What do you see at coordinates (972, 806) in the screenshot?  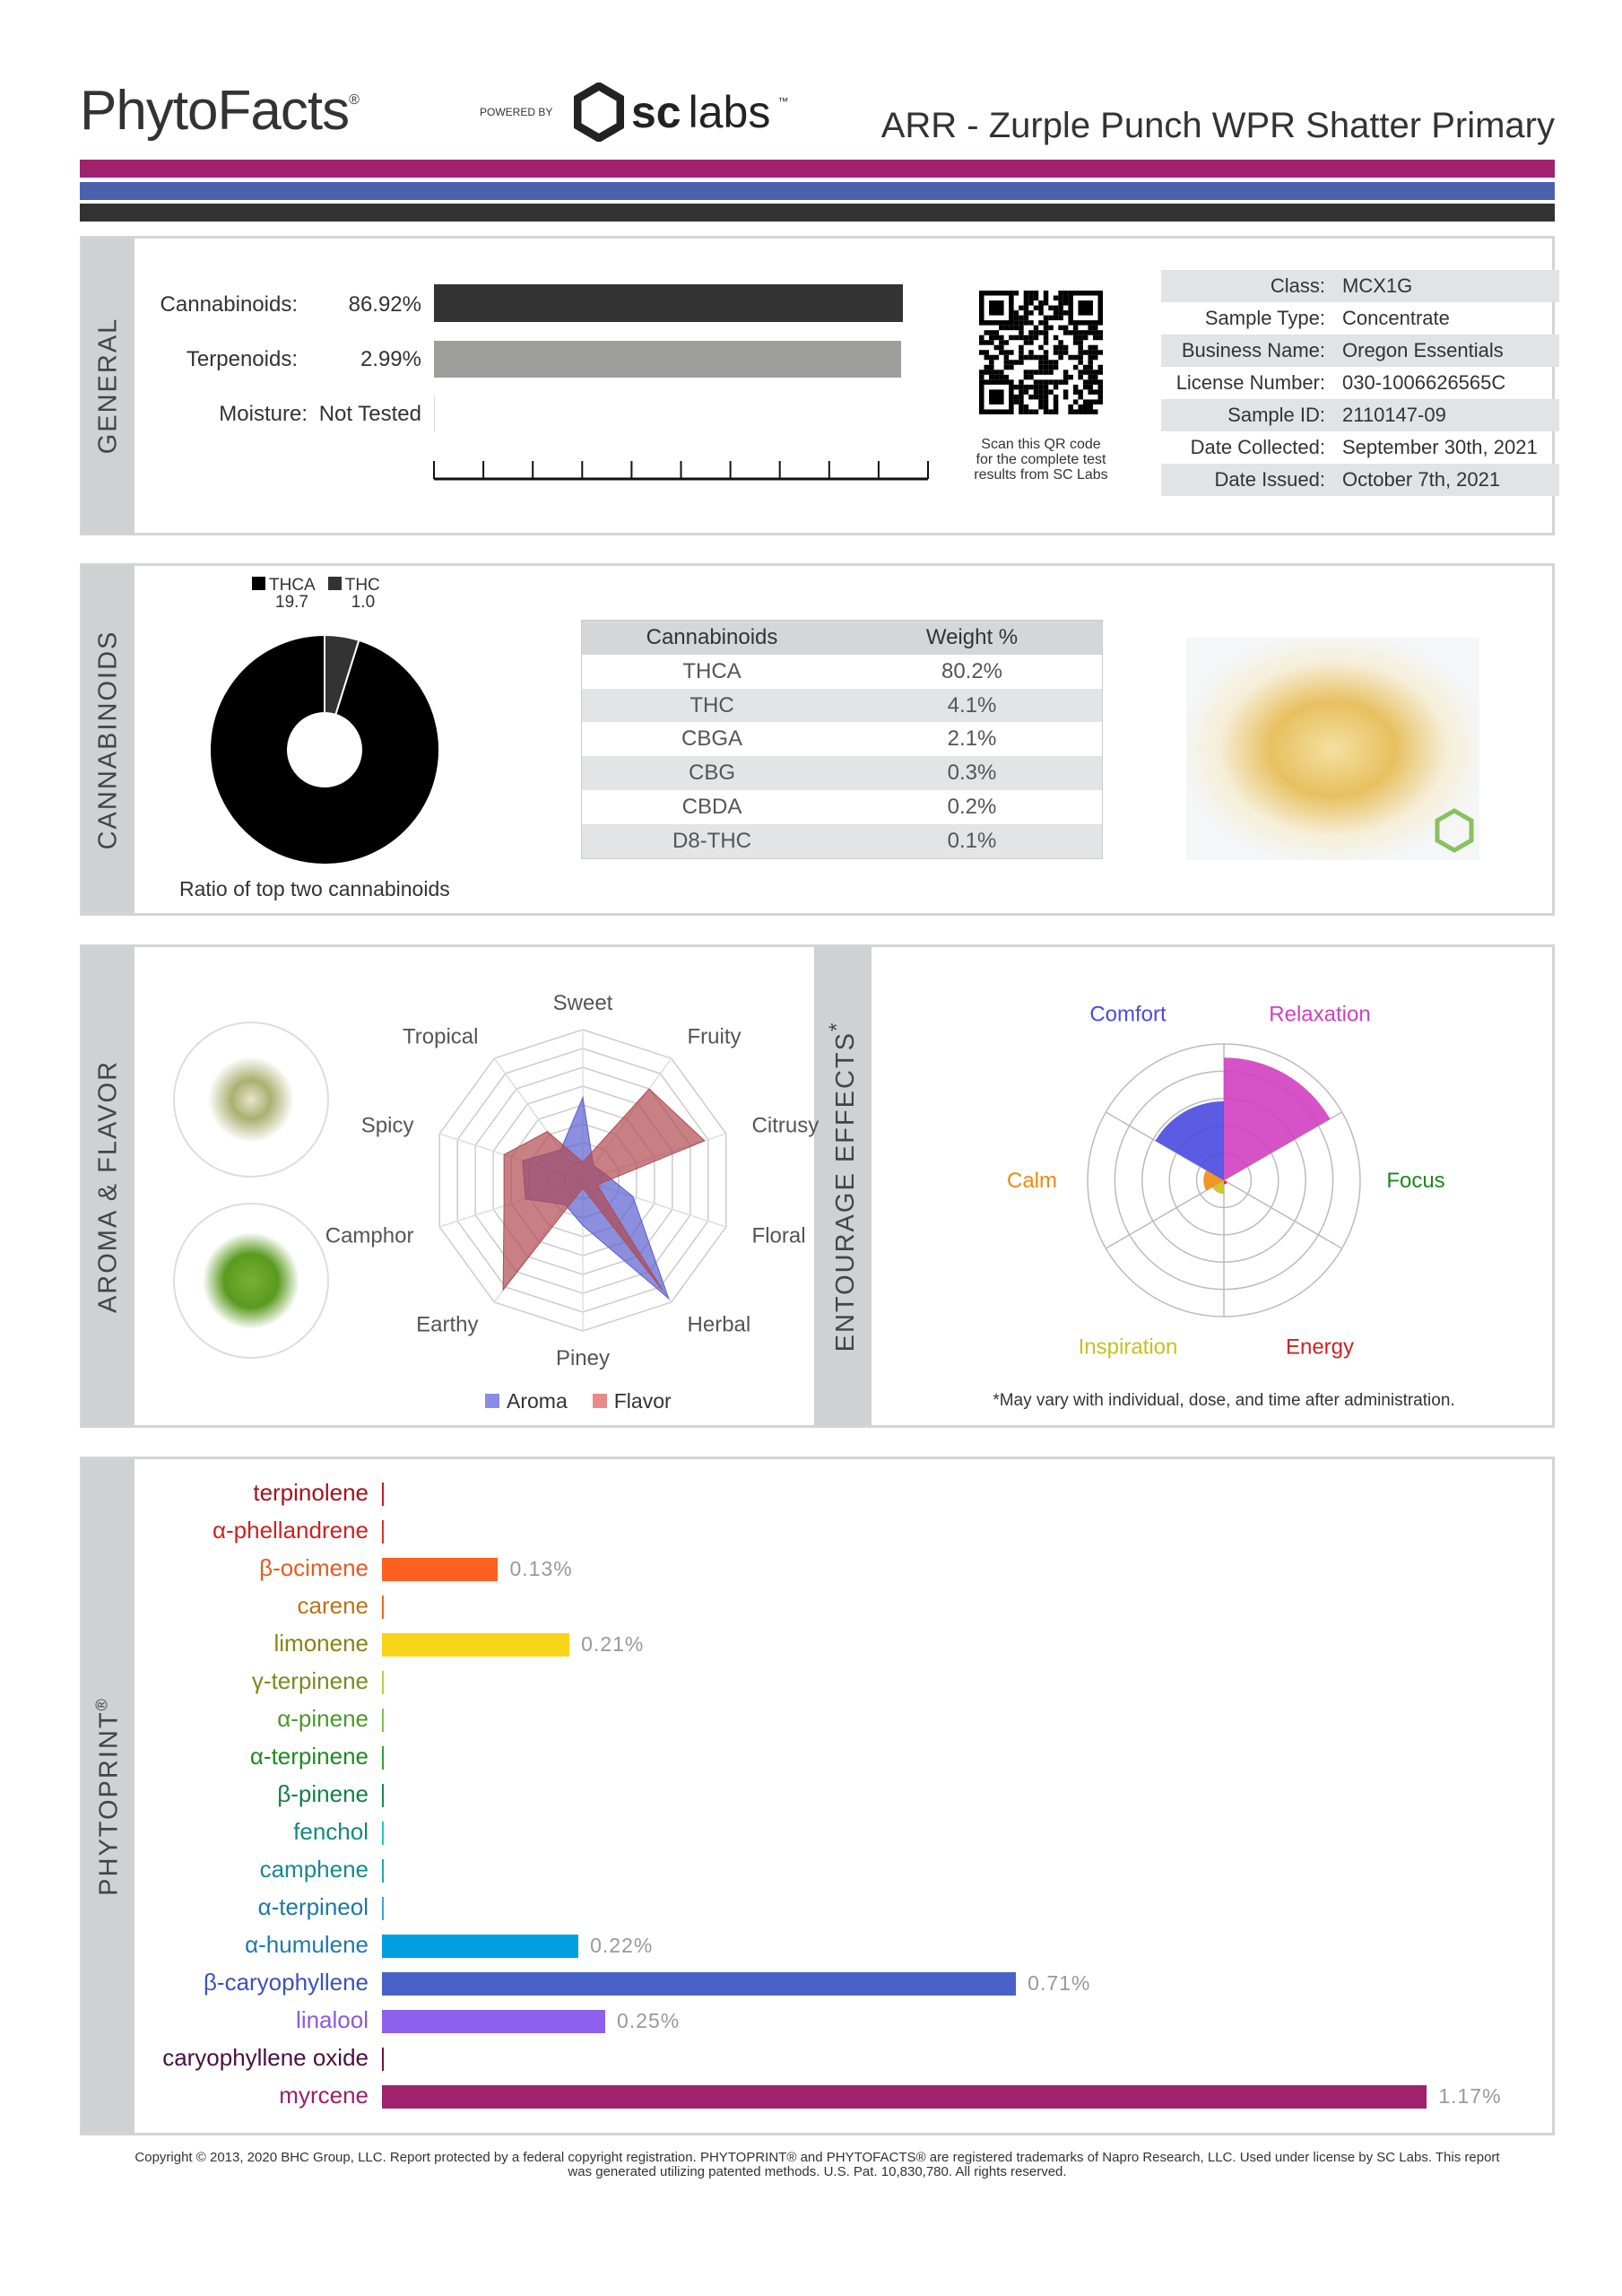 I see `cannabinoid-weight: 0.2%` at bounding box center [972, 806].